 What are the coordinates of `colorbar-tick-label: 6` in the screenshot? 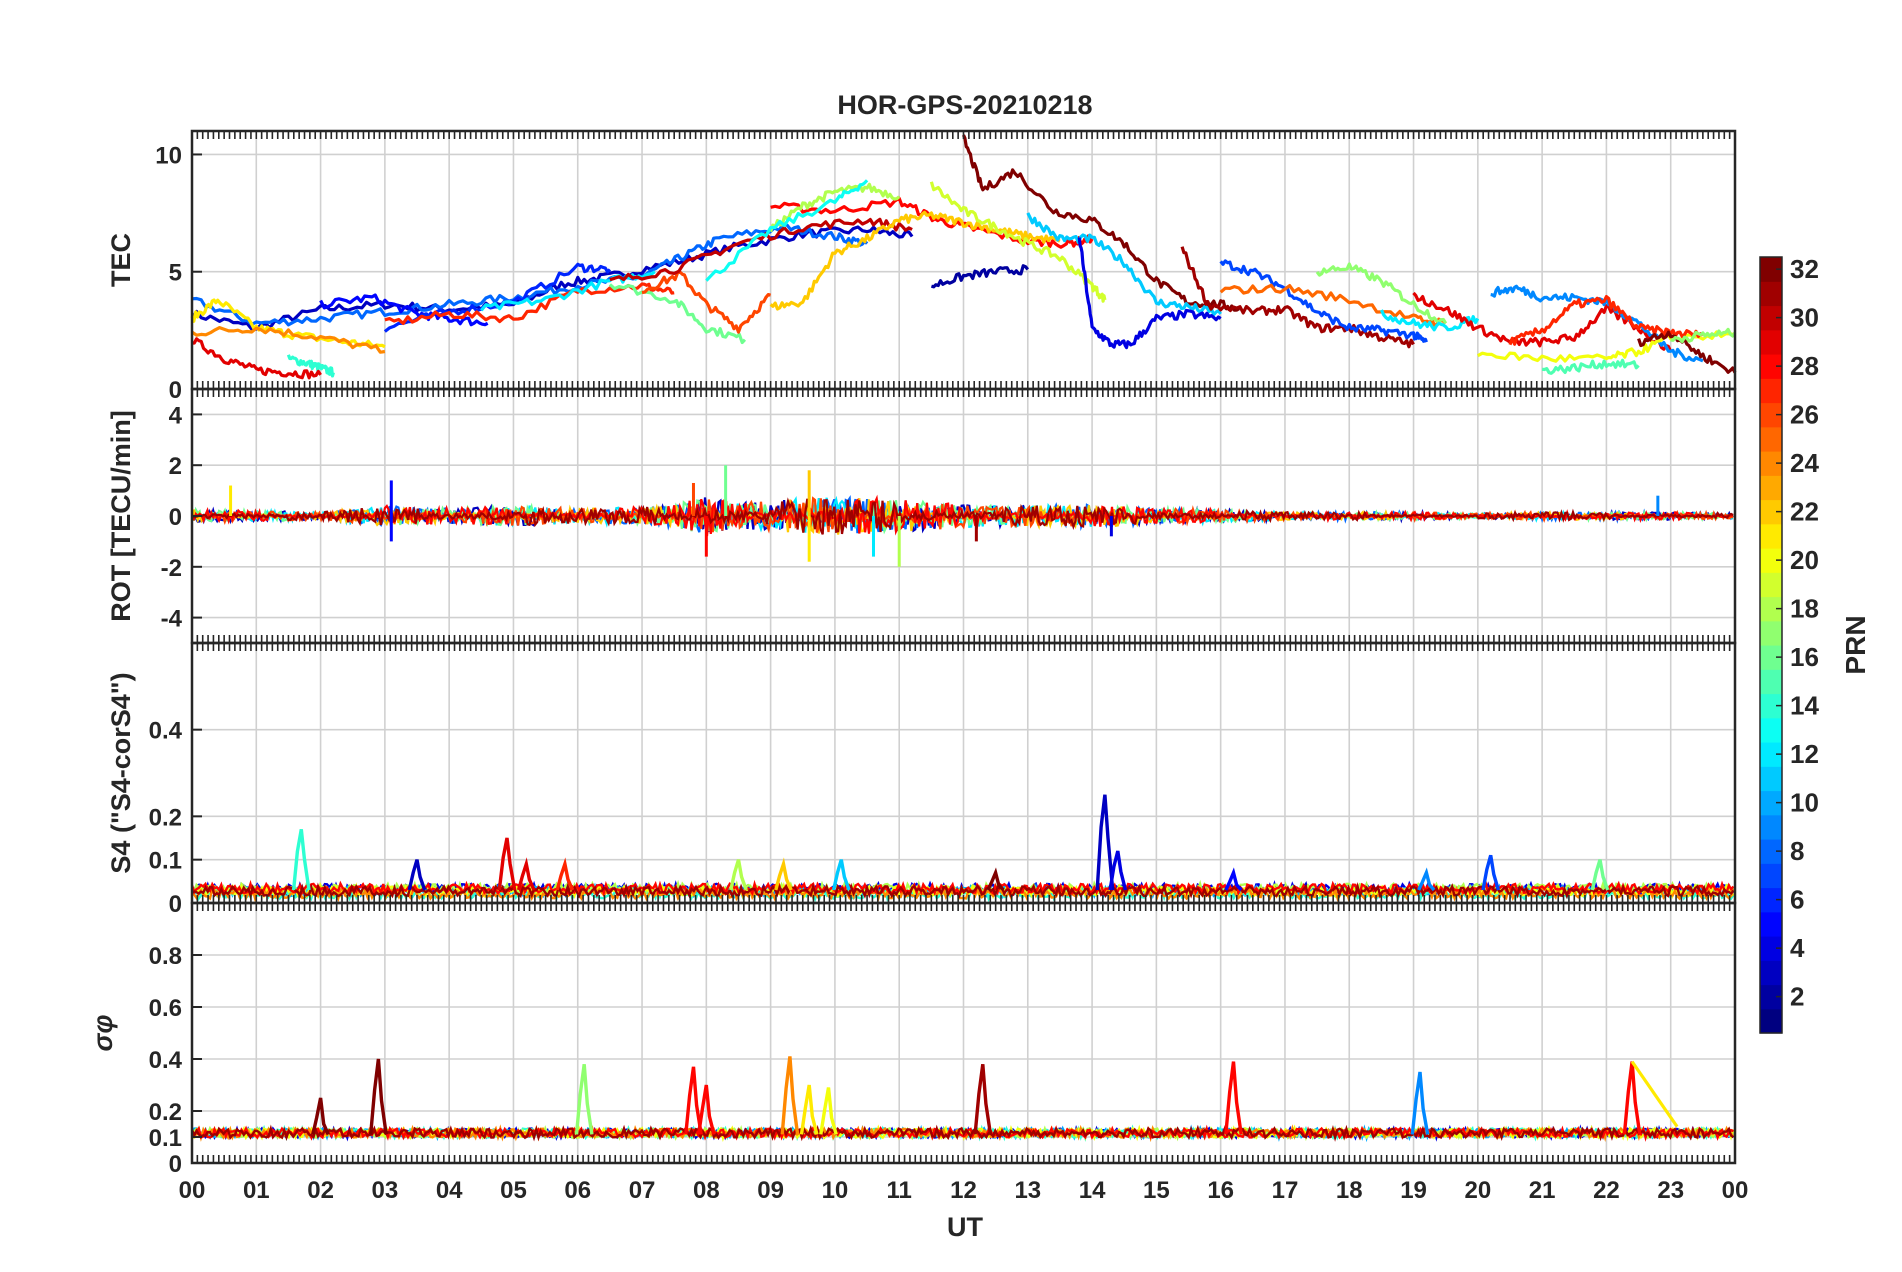 It's located at (1797, 900).